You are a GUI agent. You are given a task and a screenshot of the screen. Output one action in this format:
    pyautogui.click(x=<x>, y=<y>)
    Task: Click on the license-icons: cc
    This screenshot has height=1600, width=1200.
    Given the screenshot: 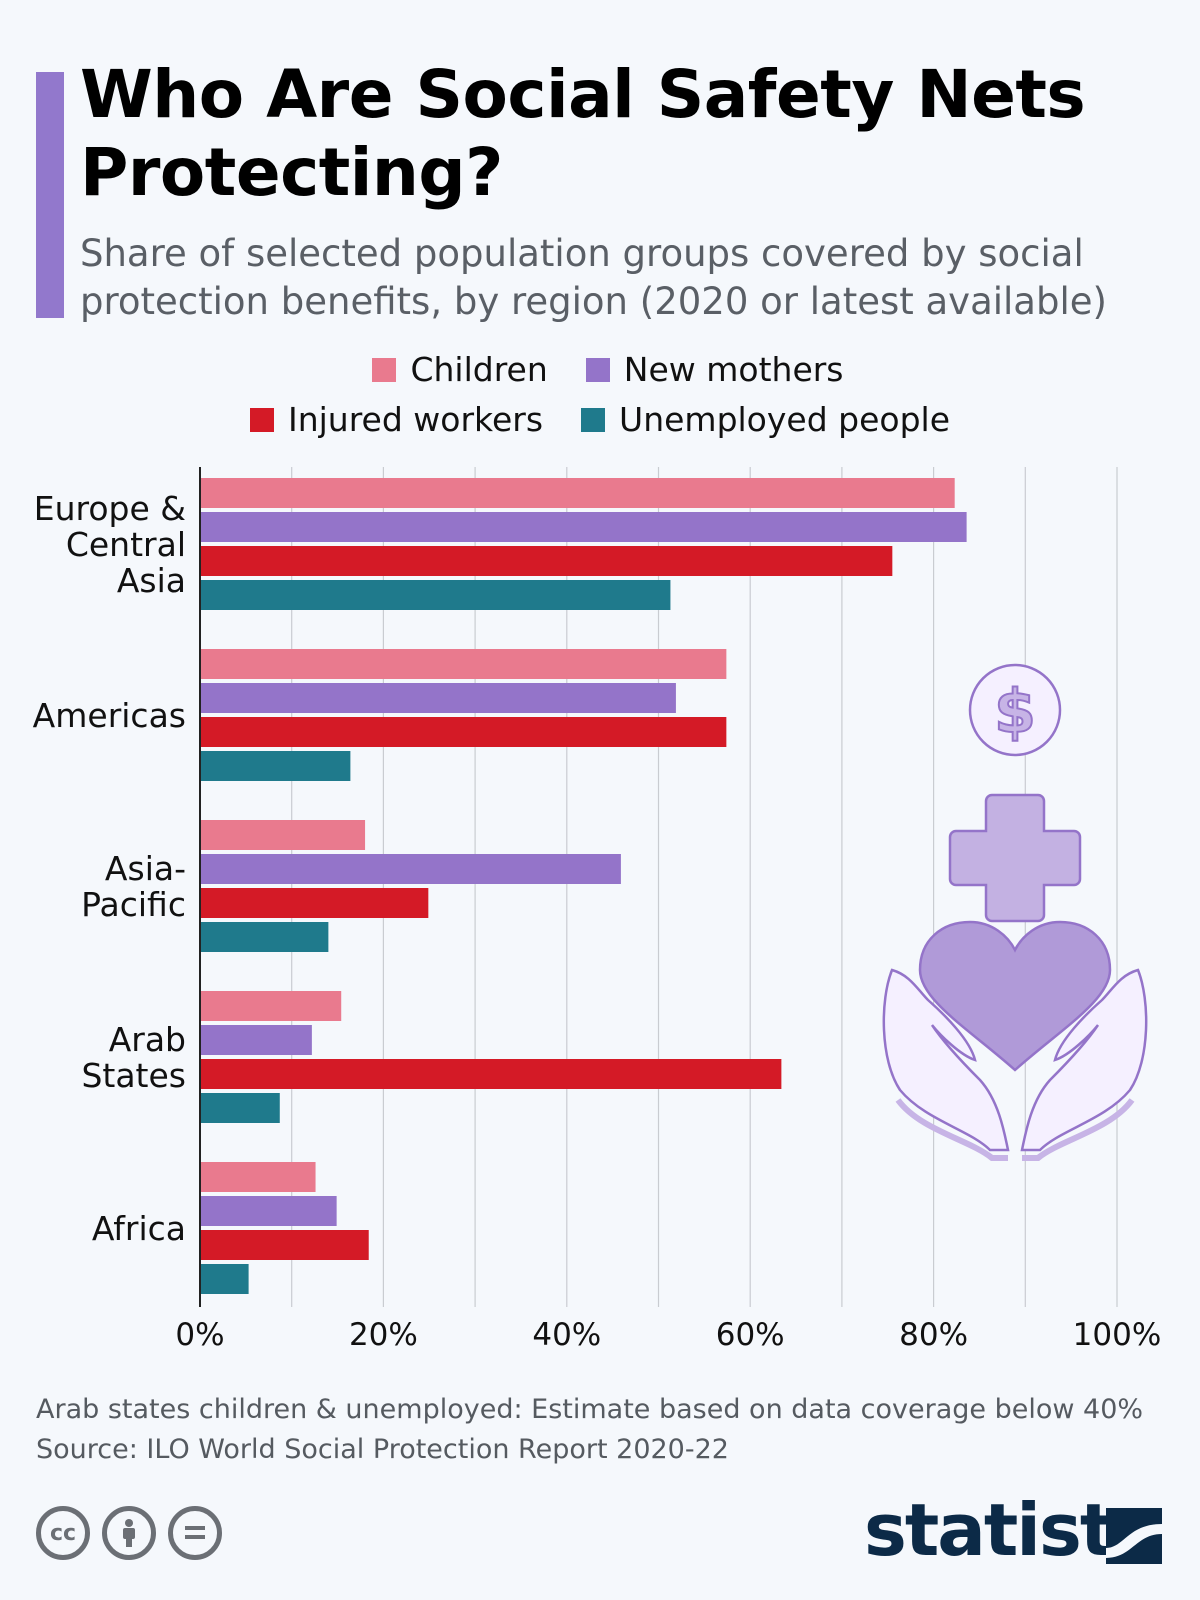 What is the action you would take?
    pyautogui.click(x=129, y=1533)
    